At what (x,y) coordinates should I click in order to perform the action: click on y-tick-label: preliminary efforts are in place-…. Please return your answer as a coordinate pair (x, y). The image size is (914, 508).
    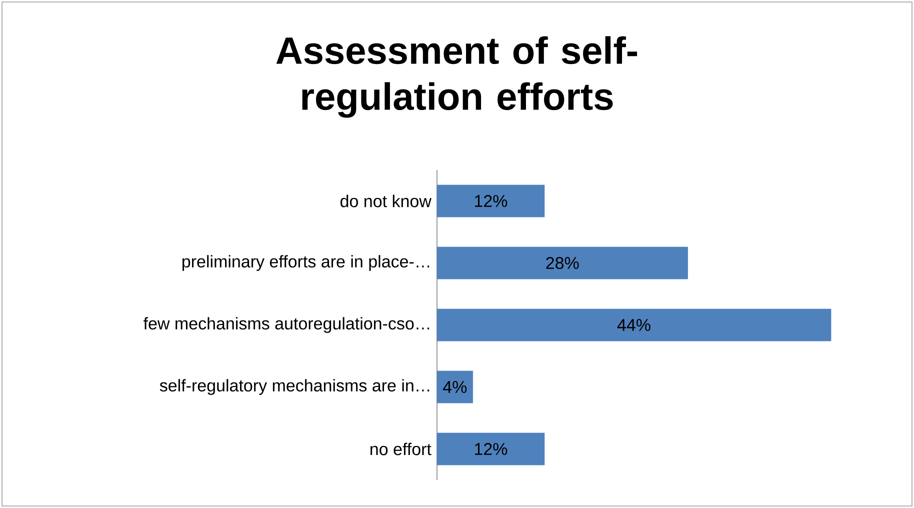
    Looking at the image, I should click on (306, 263).